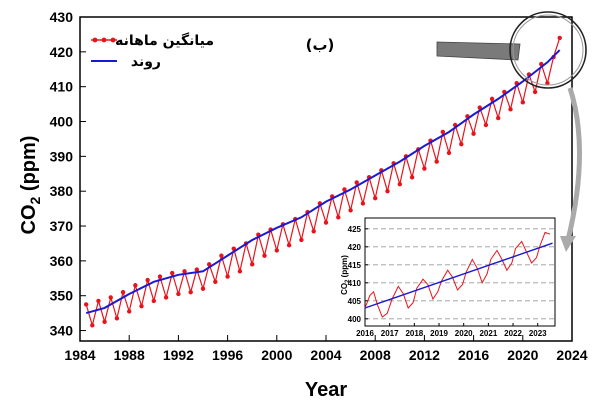 This screenshot has height=403, width=595. I want to click on inset-x-tick-label: 2020, so click(464, 333).